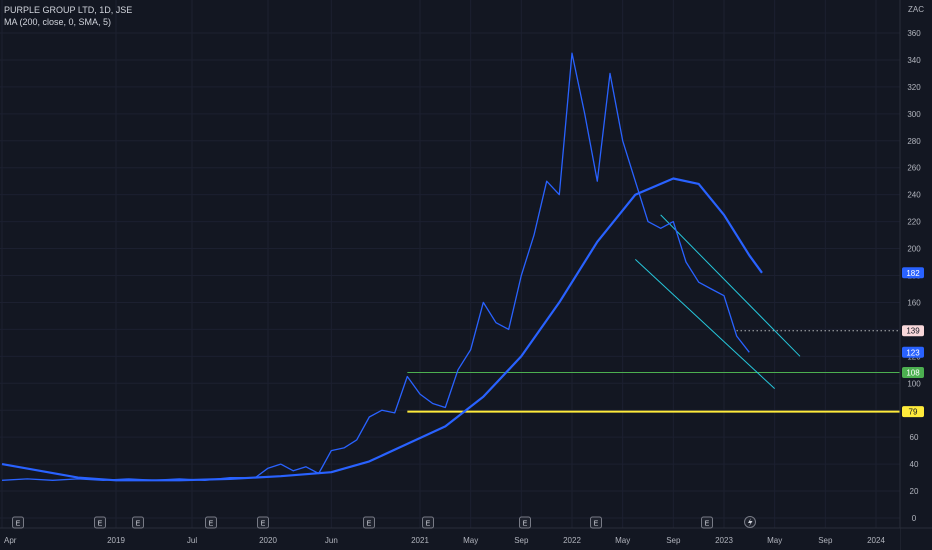 This screenshot has width=932, height=550. Describe the element at coordinates (914, 114) in the screenshot. I see `y-tick-label: 300` at that location.